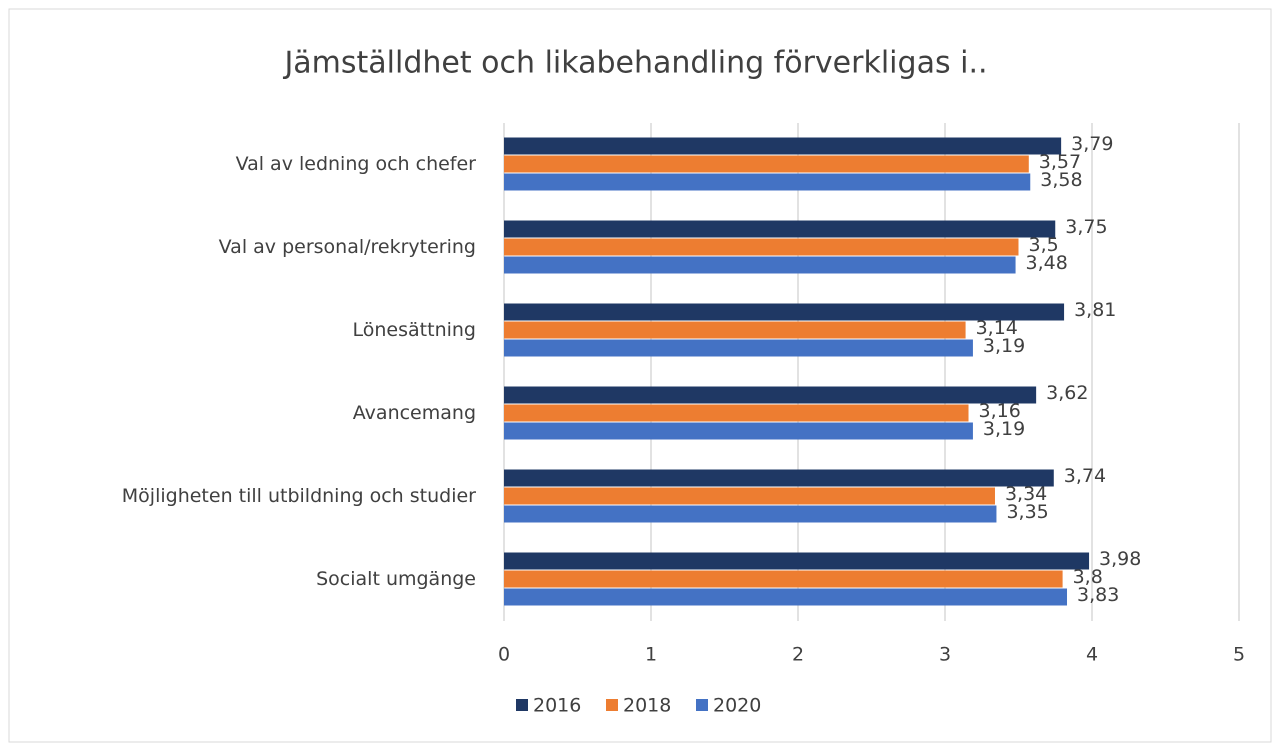 The height and width of the screenshot is (744, 1273). I want to click on x-tick-label: 5, so click(1239, 655).